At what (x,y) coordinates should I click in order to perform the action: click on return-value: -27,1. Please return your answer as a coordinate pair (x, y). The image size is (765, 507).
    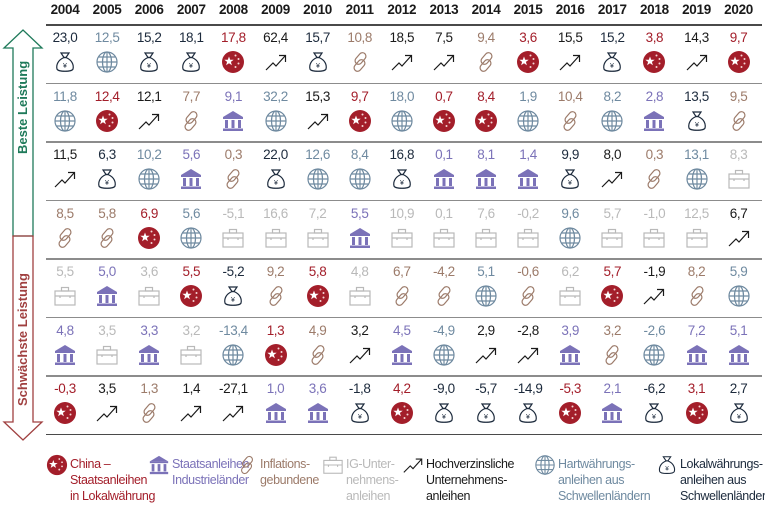
    Looking at the image, I should click on (233, 388).